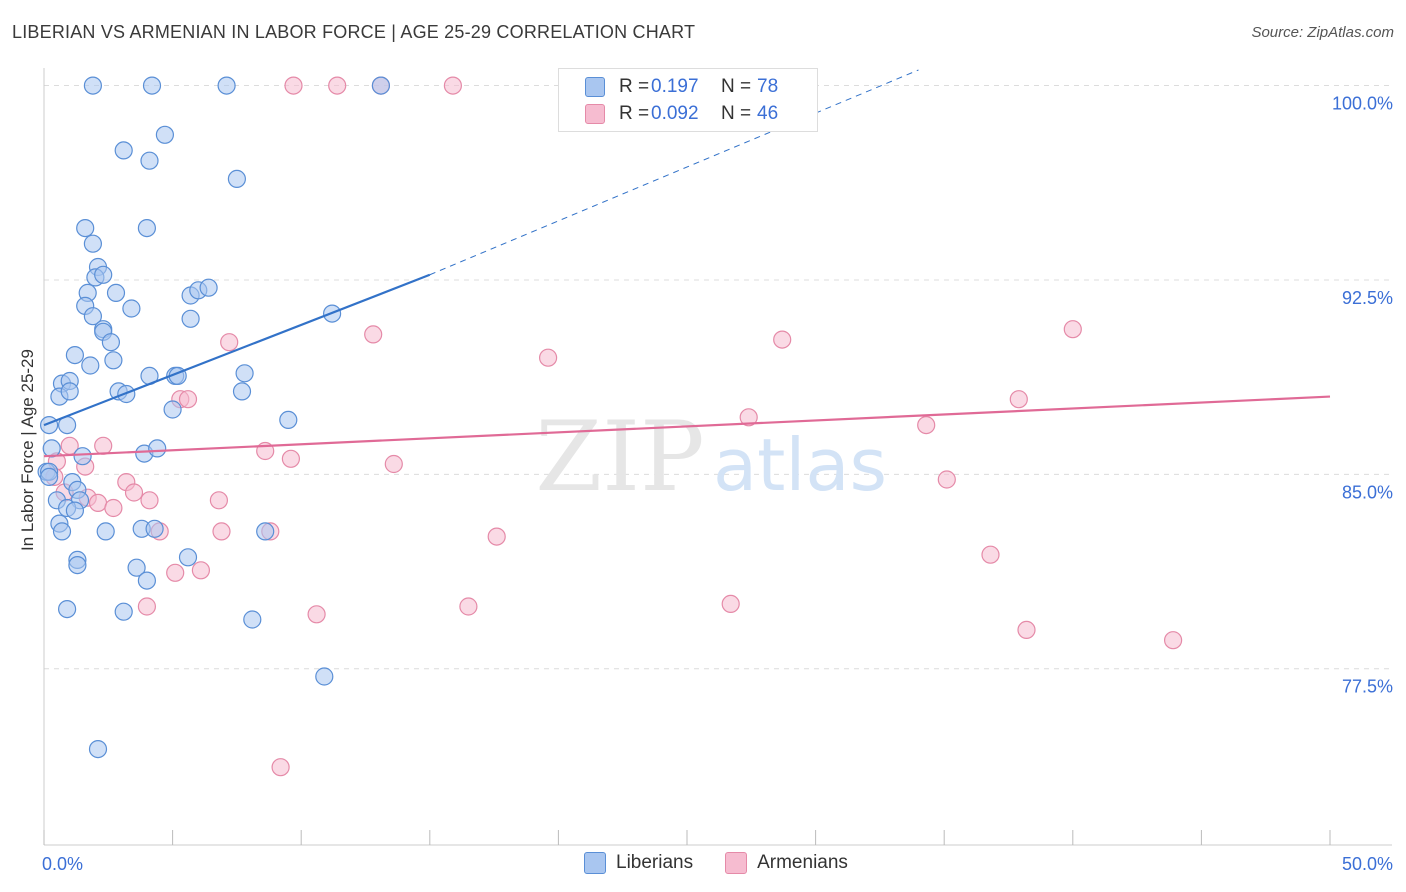 This screenshot has height=892, width=1406. Describe the element at coordinates (595, 87) in the screenshot. I see `liberians-swatch-icon` at that location.